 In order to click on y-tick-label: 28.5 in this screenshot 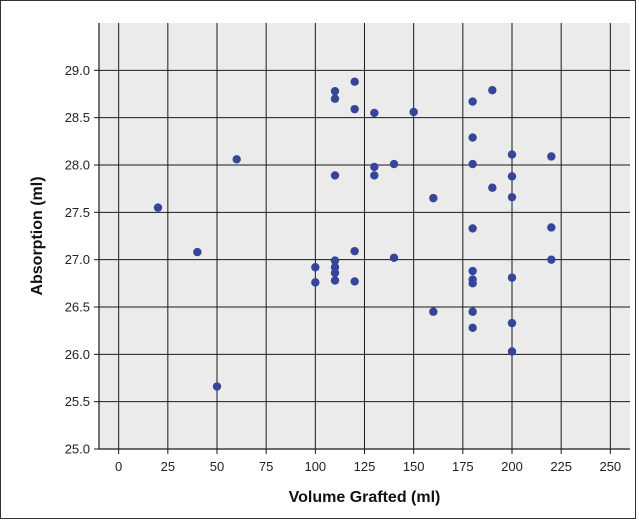, I will do `click(77, 117)`.